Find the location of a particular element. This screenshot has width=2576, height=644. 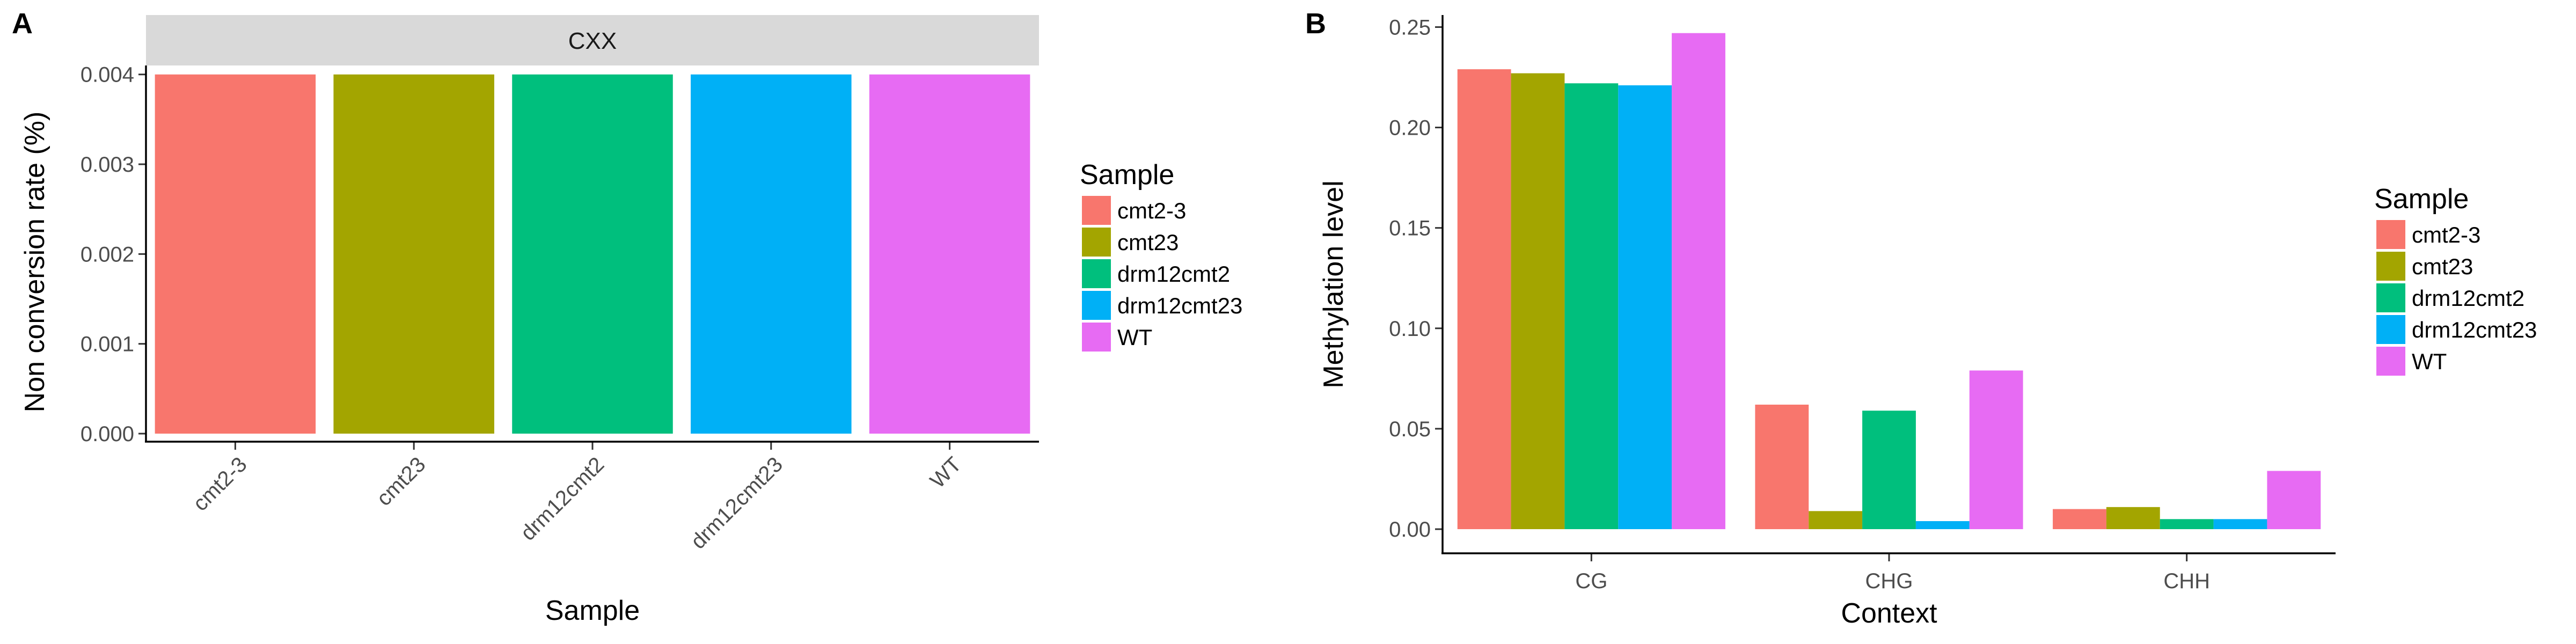

panel-a-y-axis: 0.000 0.001 0.002 0.003 0.004 is located at coordinates (113, 254).